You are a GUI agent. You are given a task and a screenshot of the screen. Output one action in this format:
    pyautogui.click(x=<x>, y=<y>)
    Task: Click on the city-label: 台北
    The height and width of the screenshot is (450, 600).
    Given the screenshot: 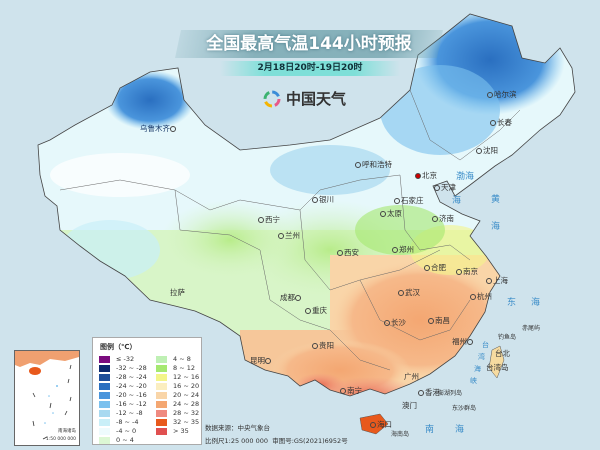 What is the action you would take?
    pyautogui.click(x=502, y=353)
    